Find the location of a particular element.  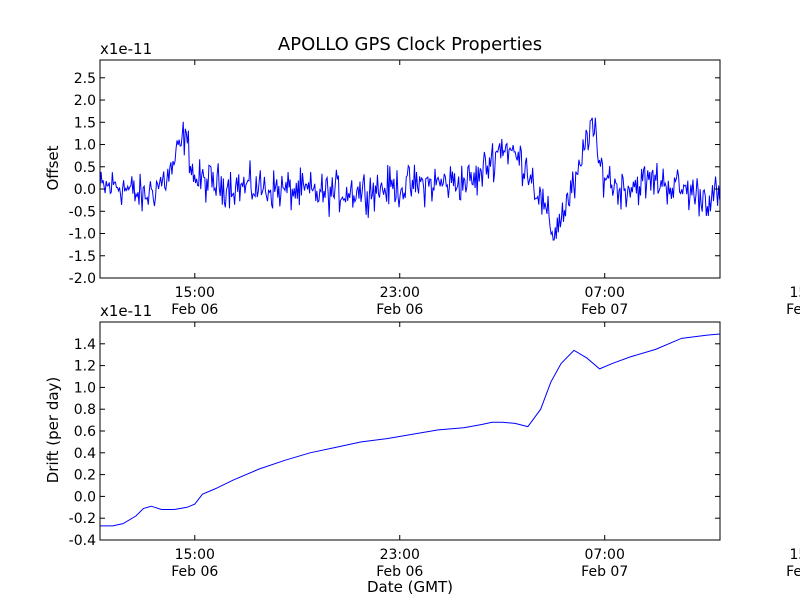

drift-ytick-label: 1.4 is located at coordinates (85, 345).